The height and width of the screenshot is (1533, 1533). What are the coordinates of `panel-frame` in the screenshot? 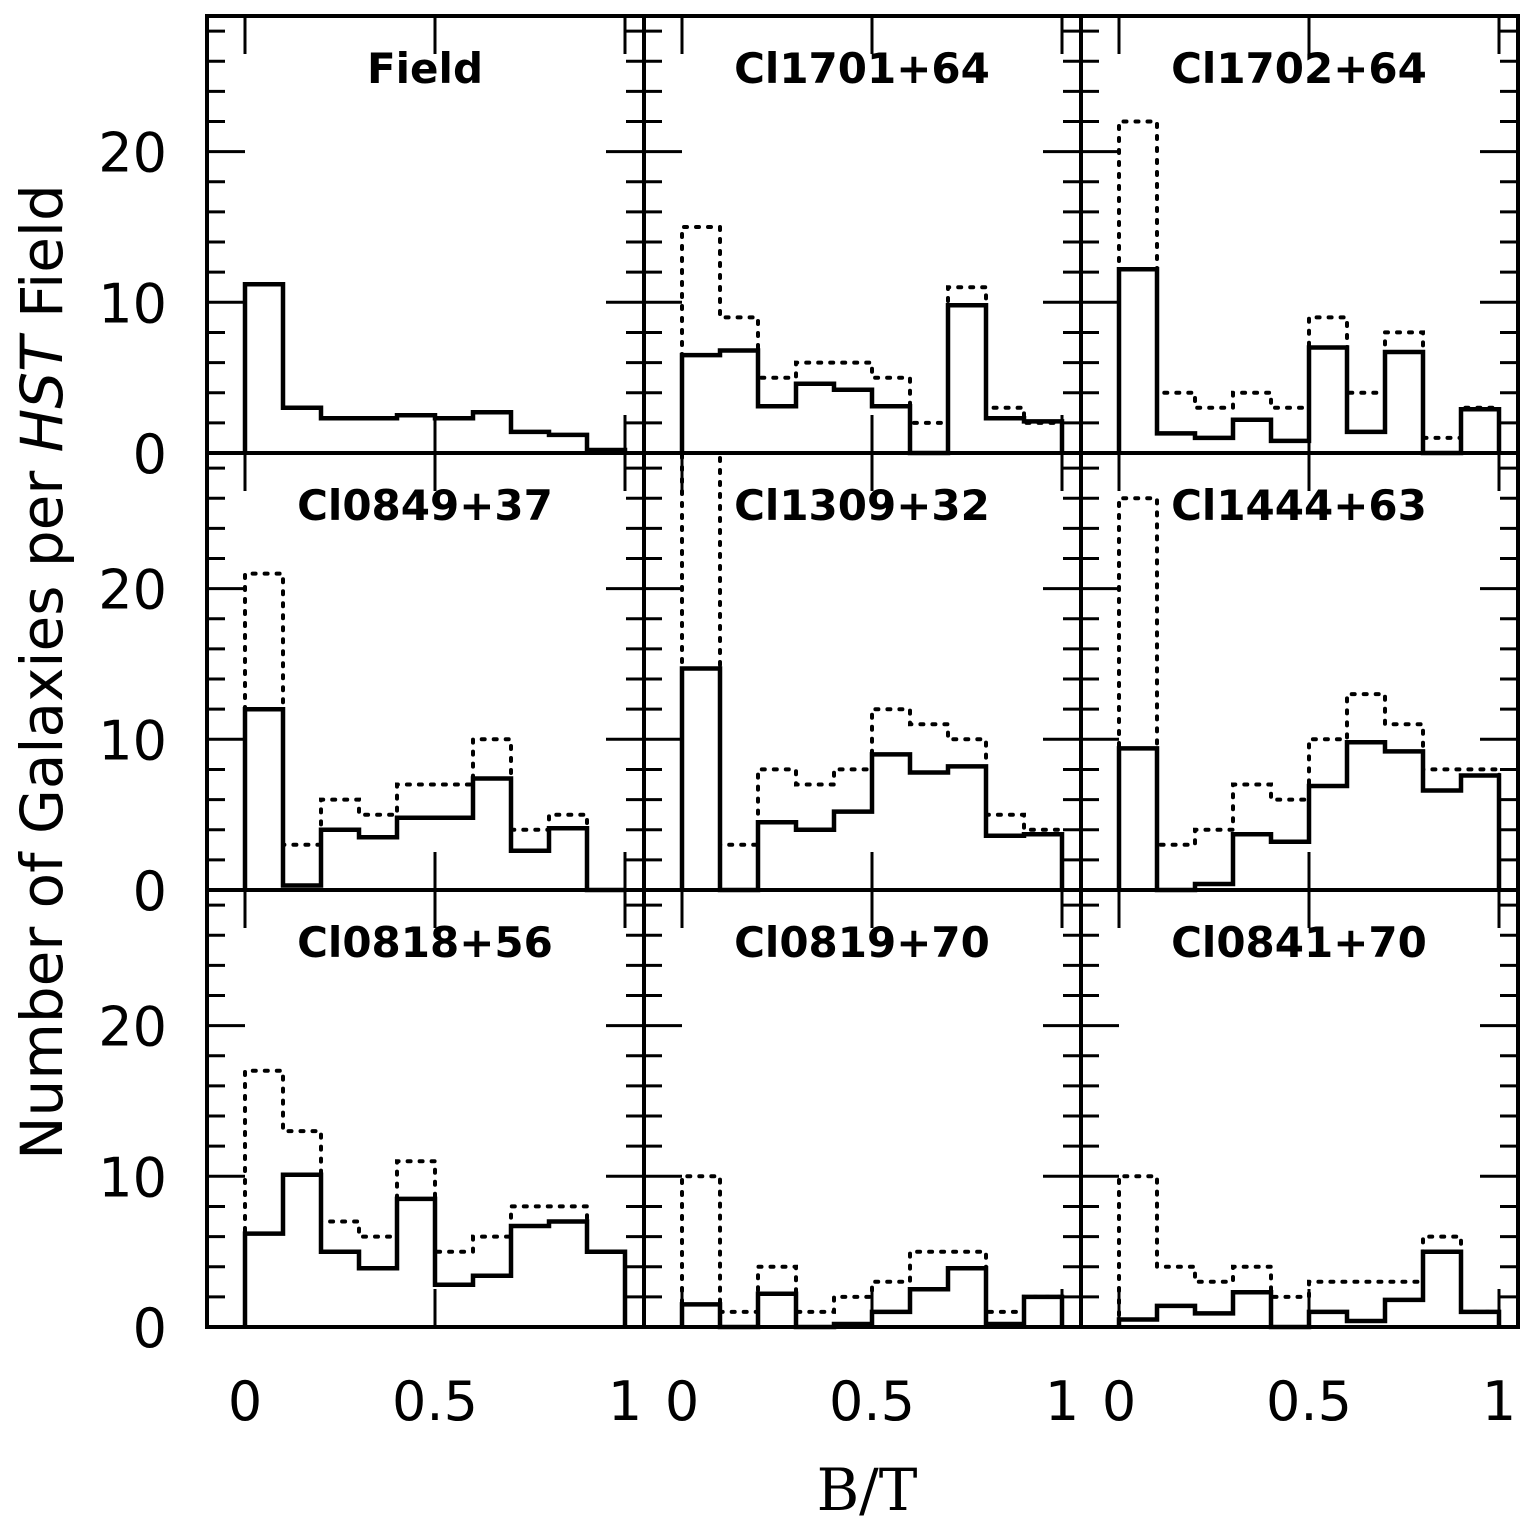 It's located at (1299, 1108).